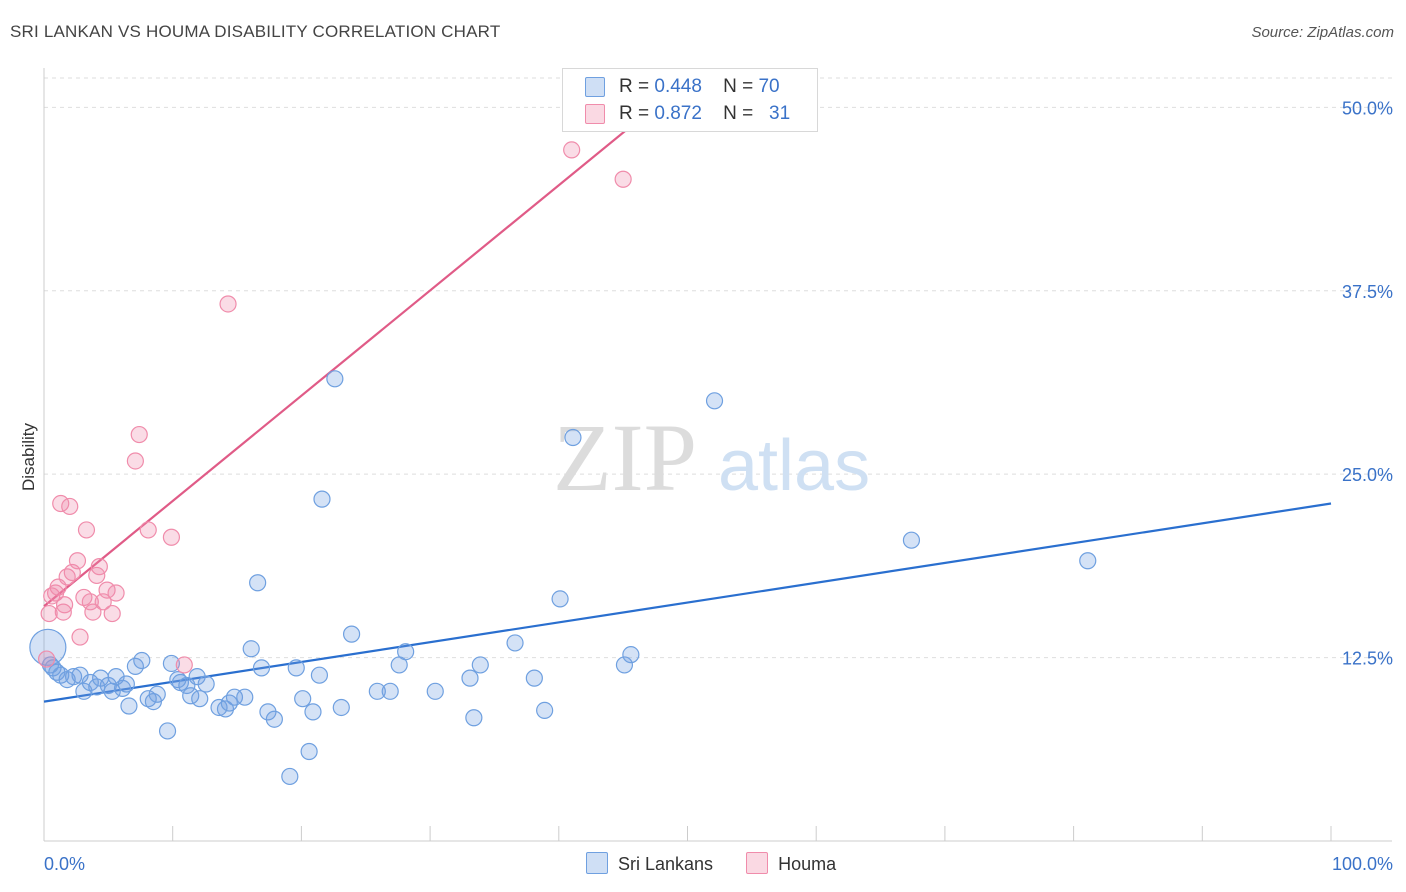 Image resolution: width=1406 pixels, height=892 pixels. What do you see at coordinates (711, 457) in the screenshot?
I see `watermark: ZIP atlas` at bounding box center [711, 457].